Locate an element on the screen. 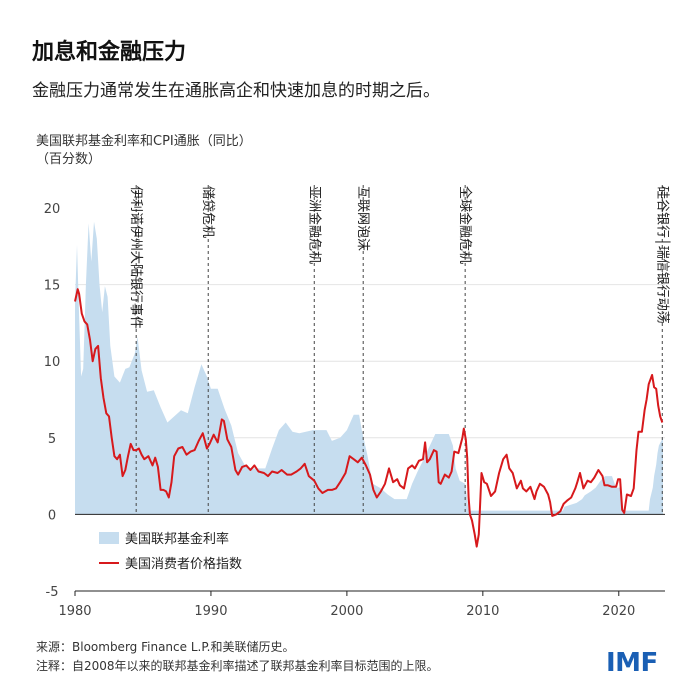 Image resolution: width=700 pixels, height=700 pixels. source-note: 来源：Bloomberg Finance L.P.和美联储历史。 is located at coordinates (165, 647).